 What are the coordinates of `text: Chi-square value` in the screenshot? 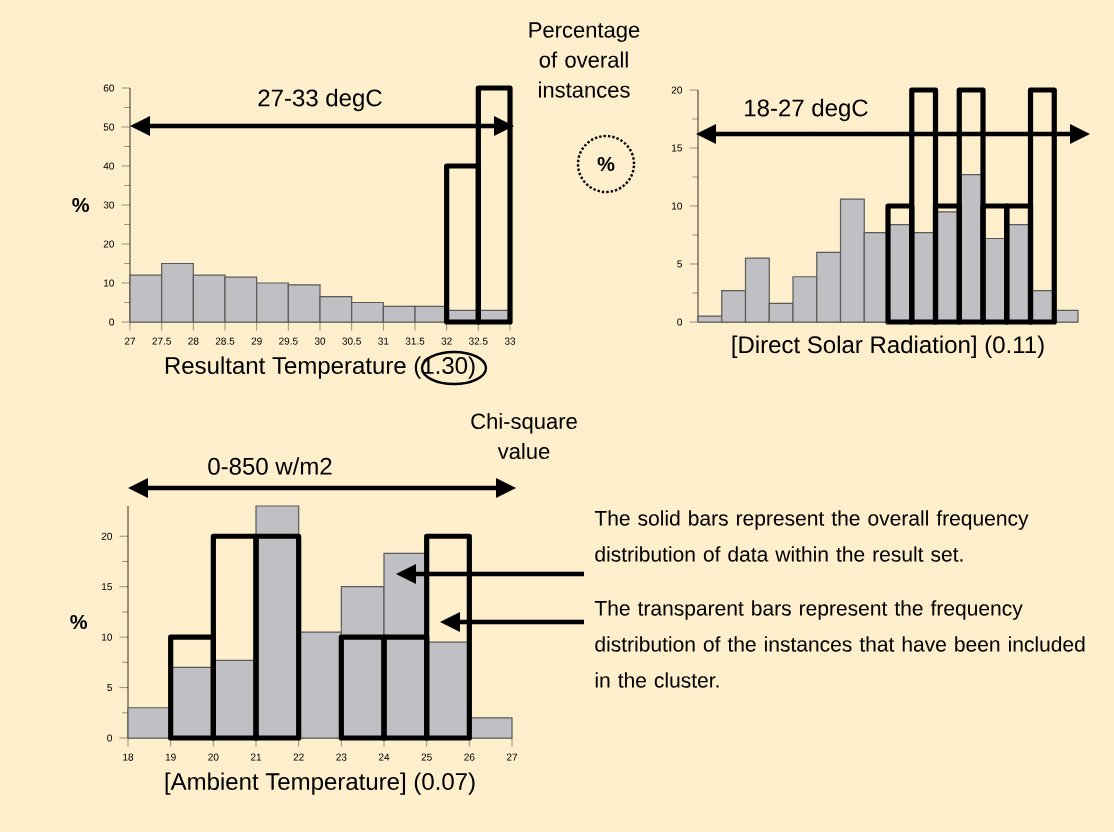 It's located at (524, 436).